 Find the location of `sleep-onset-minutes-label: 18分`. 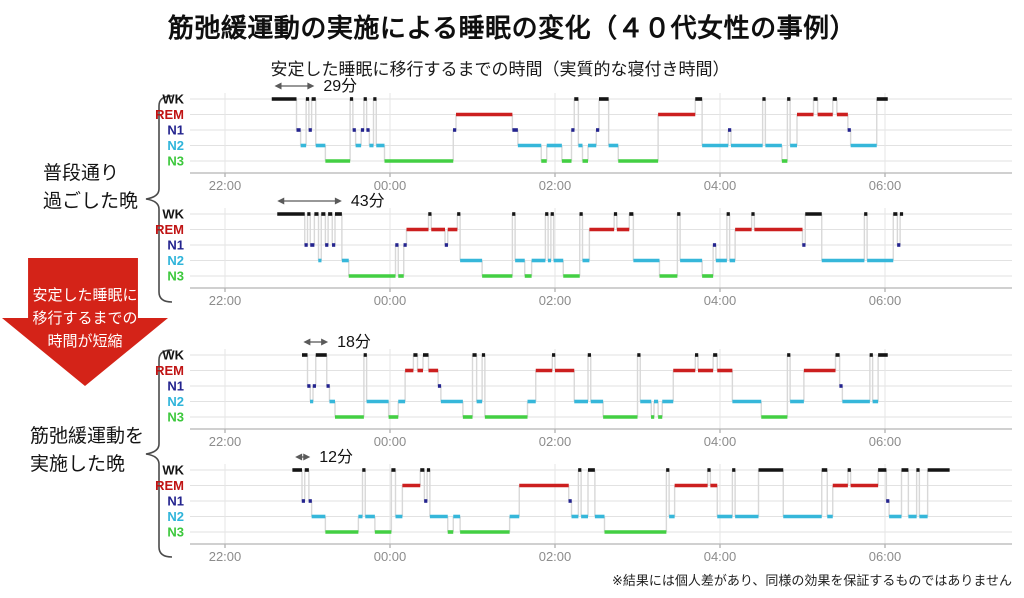

sleep-onset-minutes-label: 18分 is located at coordinates (354, 342).